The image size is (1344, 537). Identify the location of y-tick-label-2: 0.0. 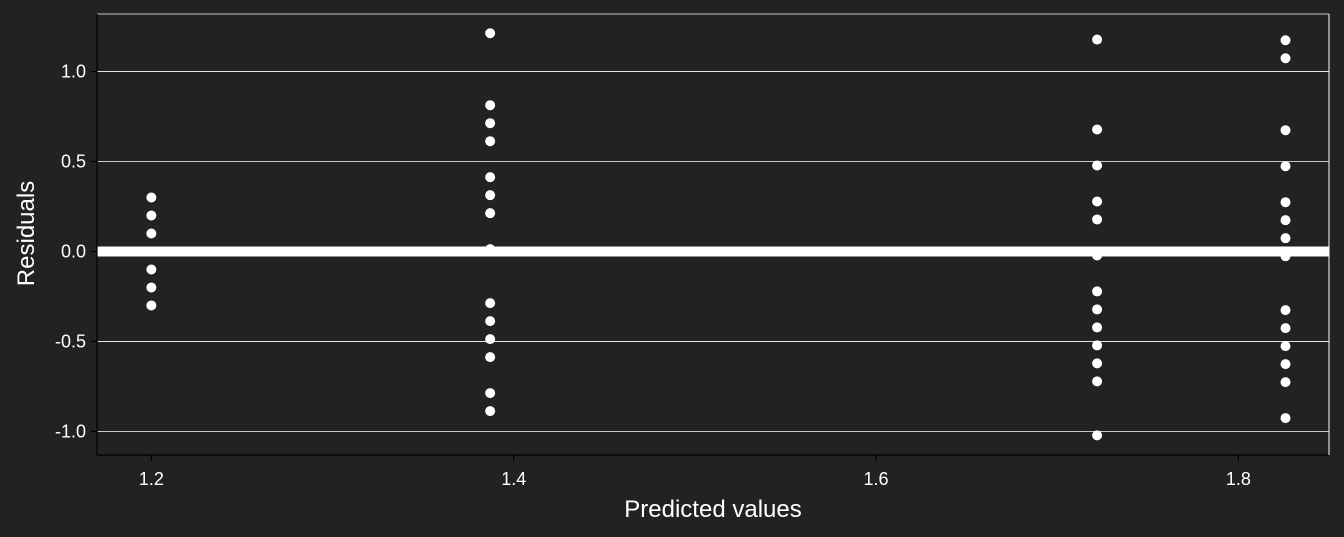
(73, 251).